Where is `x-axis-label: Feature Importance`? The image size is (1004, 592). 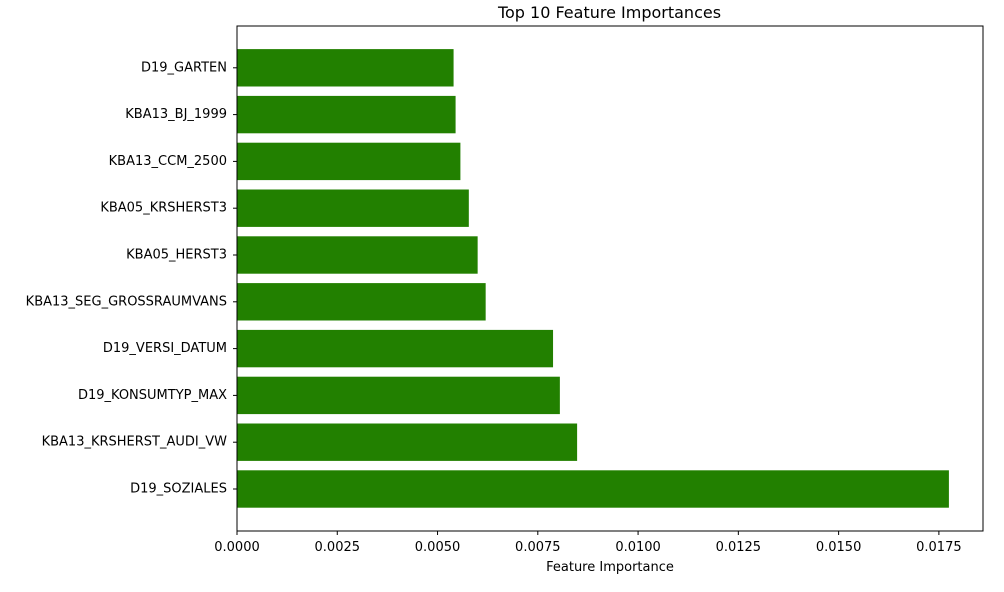
x-axis-label: Feature Importance is located at coordinates (610, 567).